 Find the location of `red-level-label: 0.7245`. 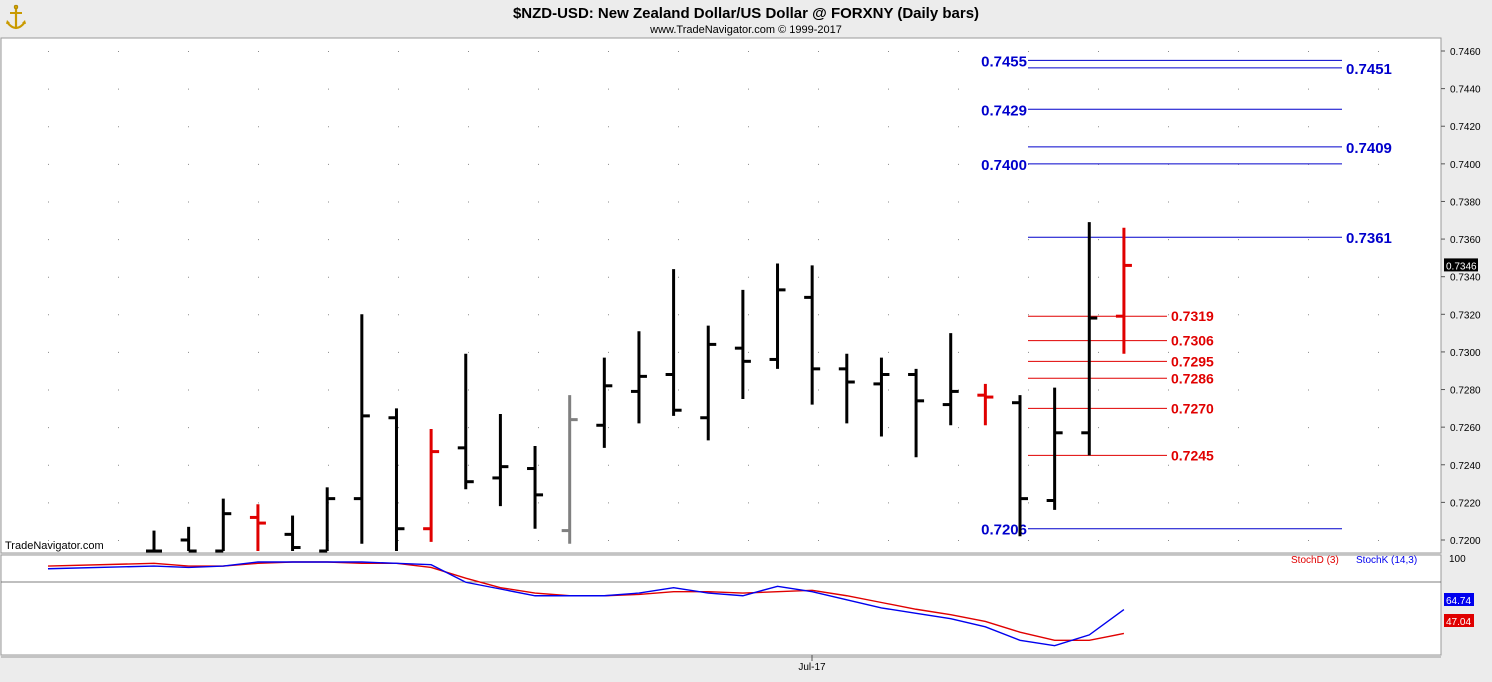

red-level-label: 0.7245 is located at coordinates (1192, 455).